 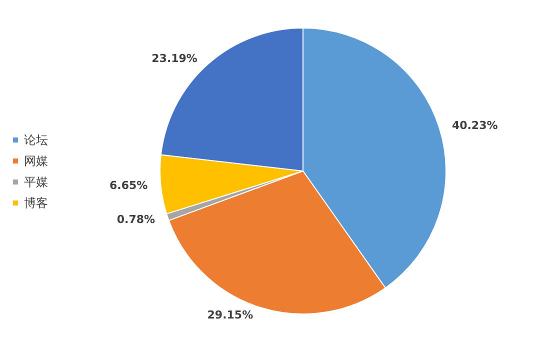 I want to click on legend-label: 博客, so click(x=36, y=203).